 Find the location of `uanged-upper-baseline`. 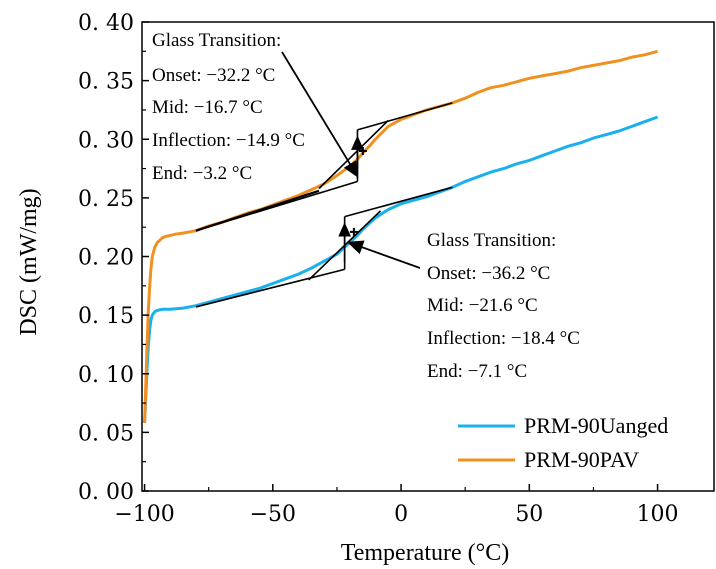

uanged-upper-baseline is located at coordinates (398, 202).